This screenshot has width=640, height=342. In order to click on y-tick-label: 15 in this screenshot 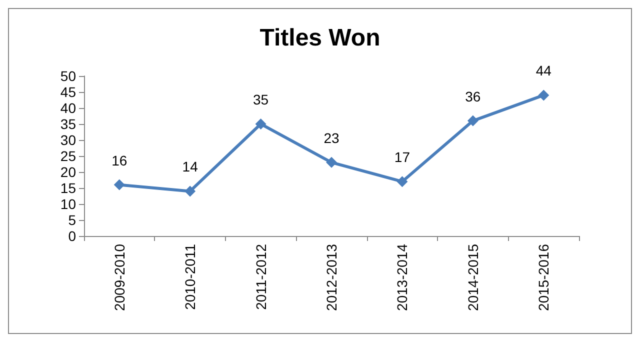, I will do `click(68, 188)`.